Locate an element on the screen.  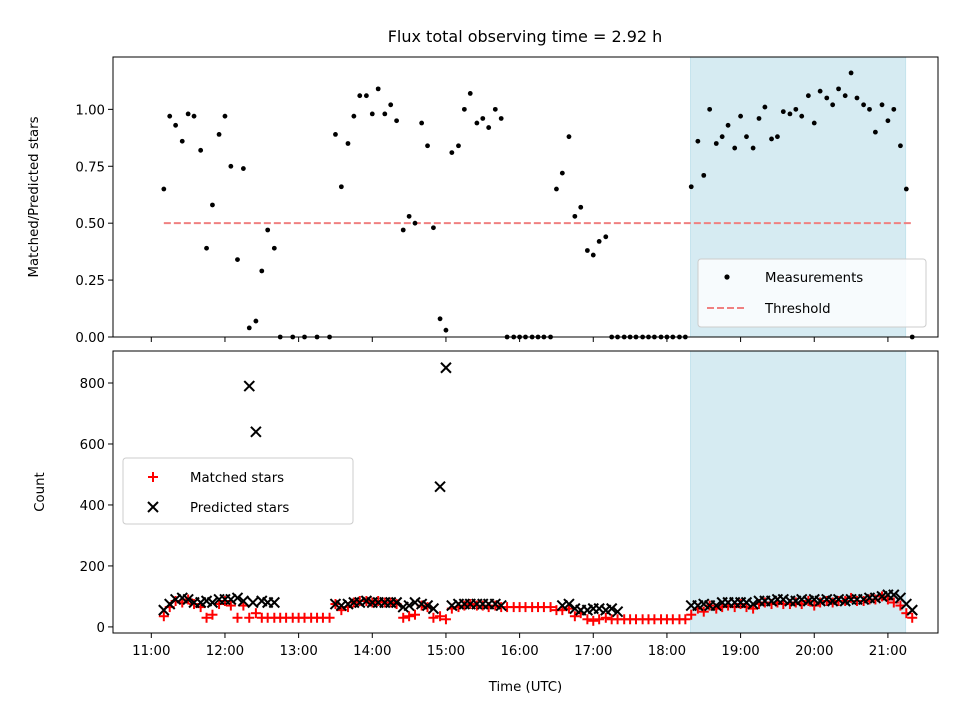
legend-cross-marker is located at coordinates (153, 507).